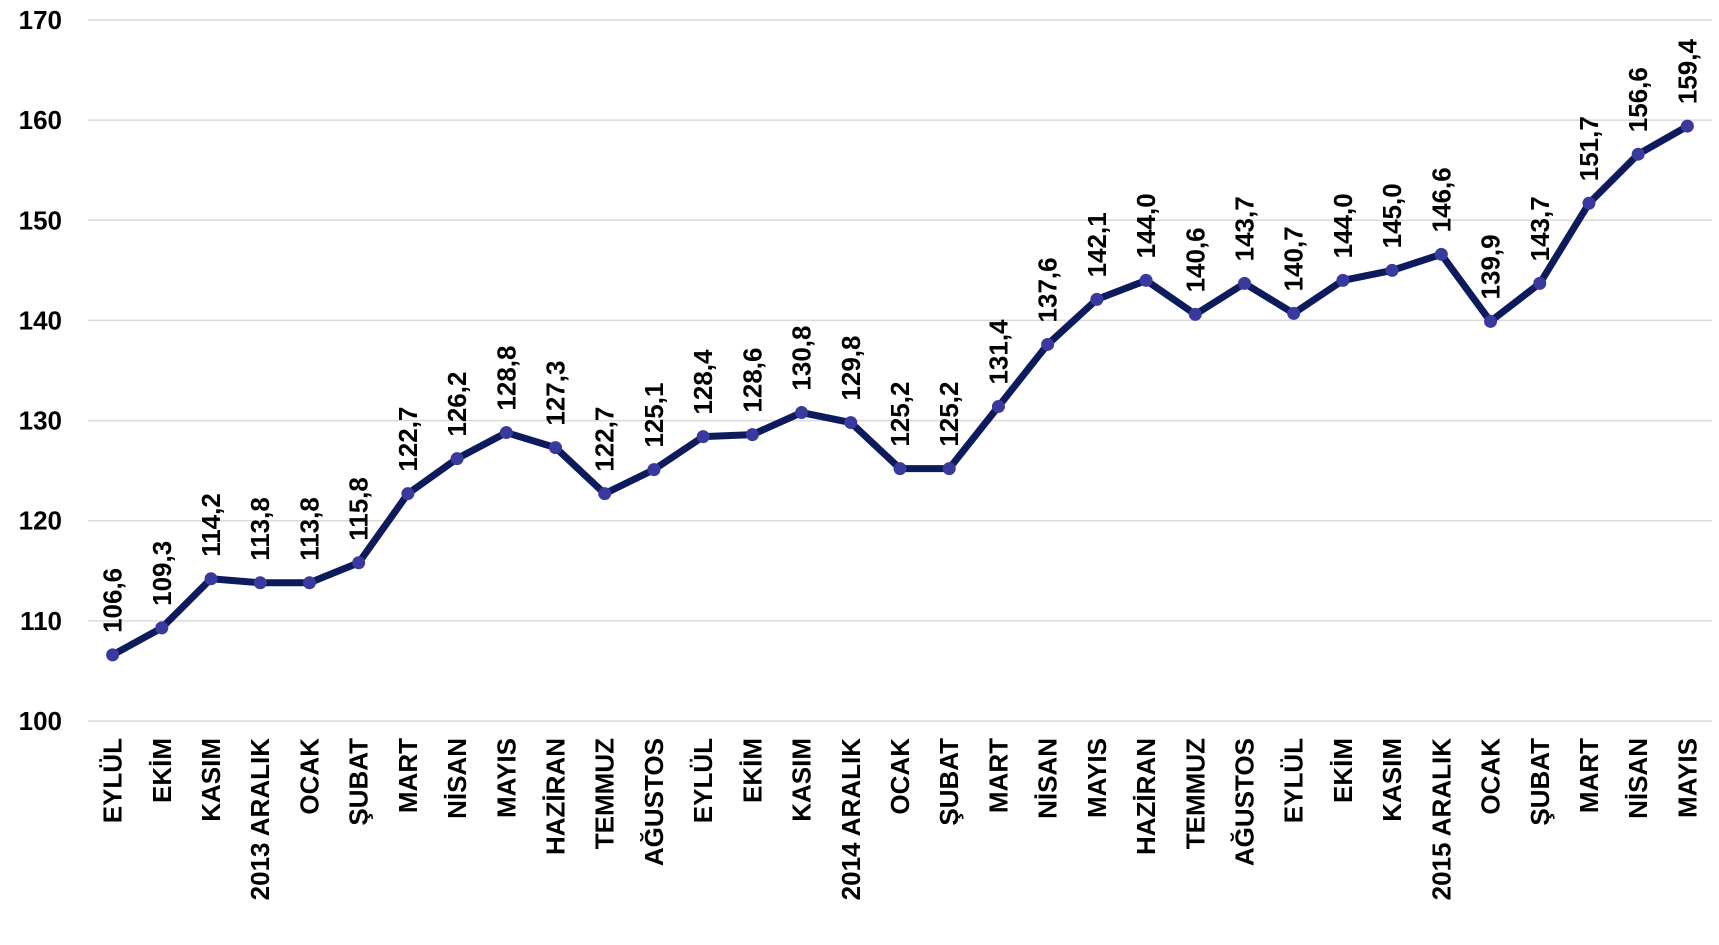 The height and width of the screenshot is (945, 1719). I want to click on data-label: 146,6, so click(1441, 199).